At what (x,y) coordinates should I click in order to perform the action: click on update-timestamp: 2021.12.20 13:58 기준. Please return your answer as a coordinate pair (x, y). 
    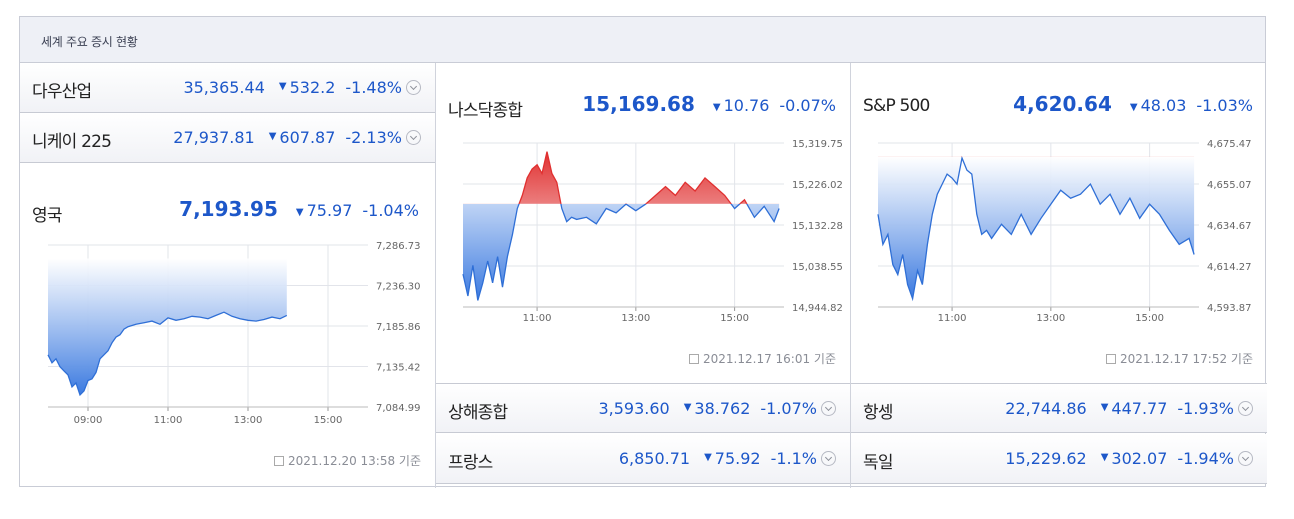
    Looking at the image, I should click on (347, 460).